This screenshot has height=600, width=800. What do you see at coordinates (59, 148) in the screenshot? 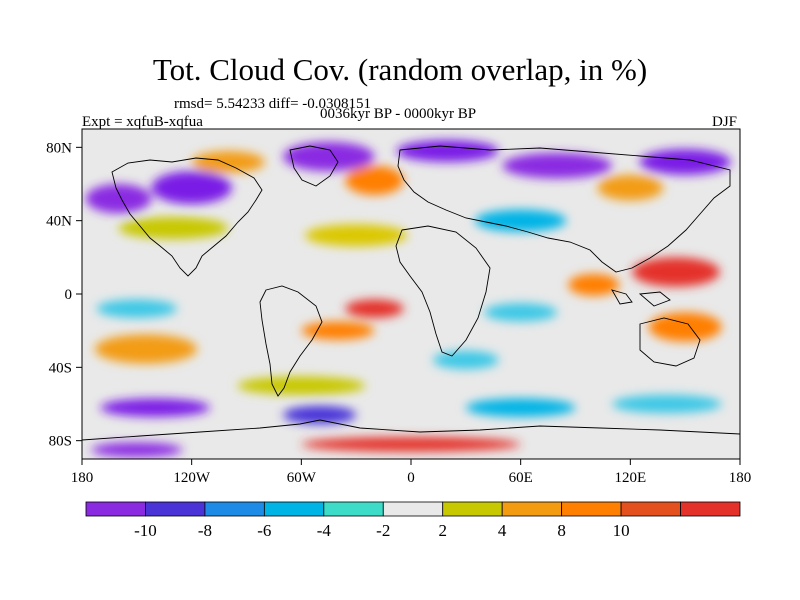
I see `y-tick-label: 80N` at bounding box center [59, 148].